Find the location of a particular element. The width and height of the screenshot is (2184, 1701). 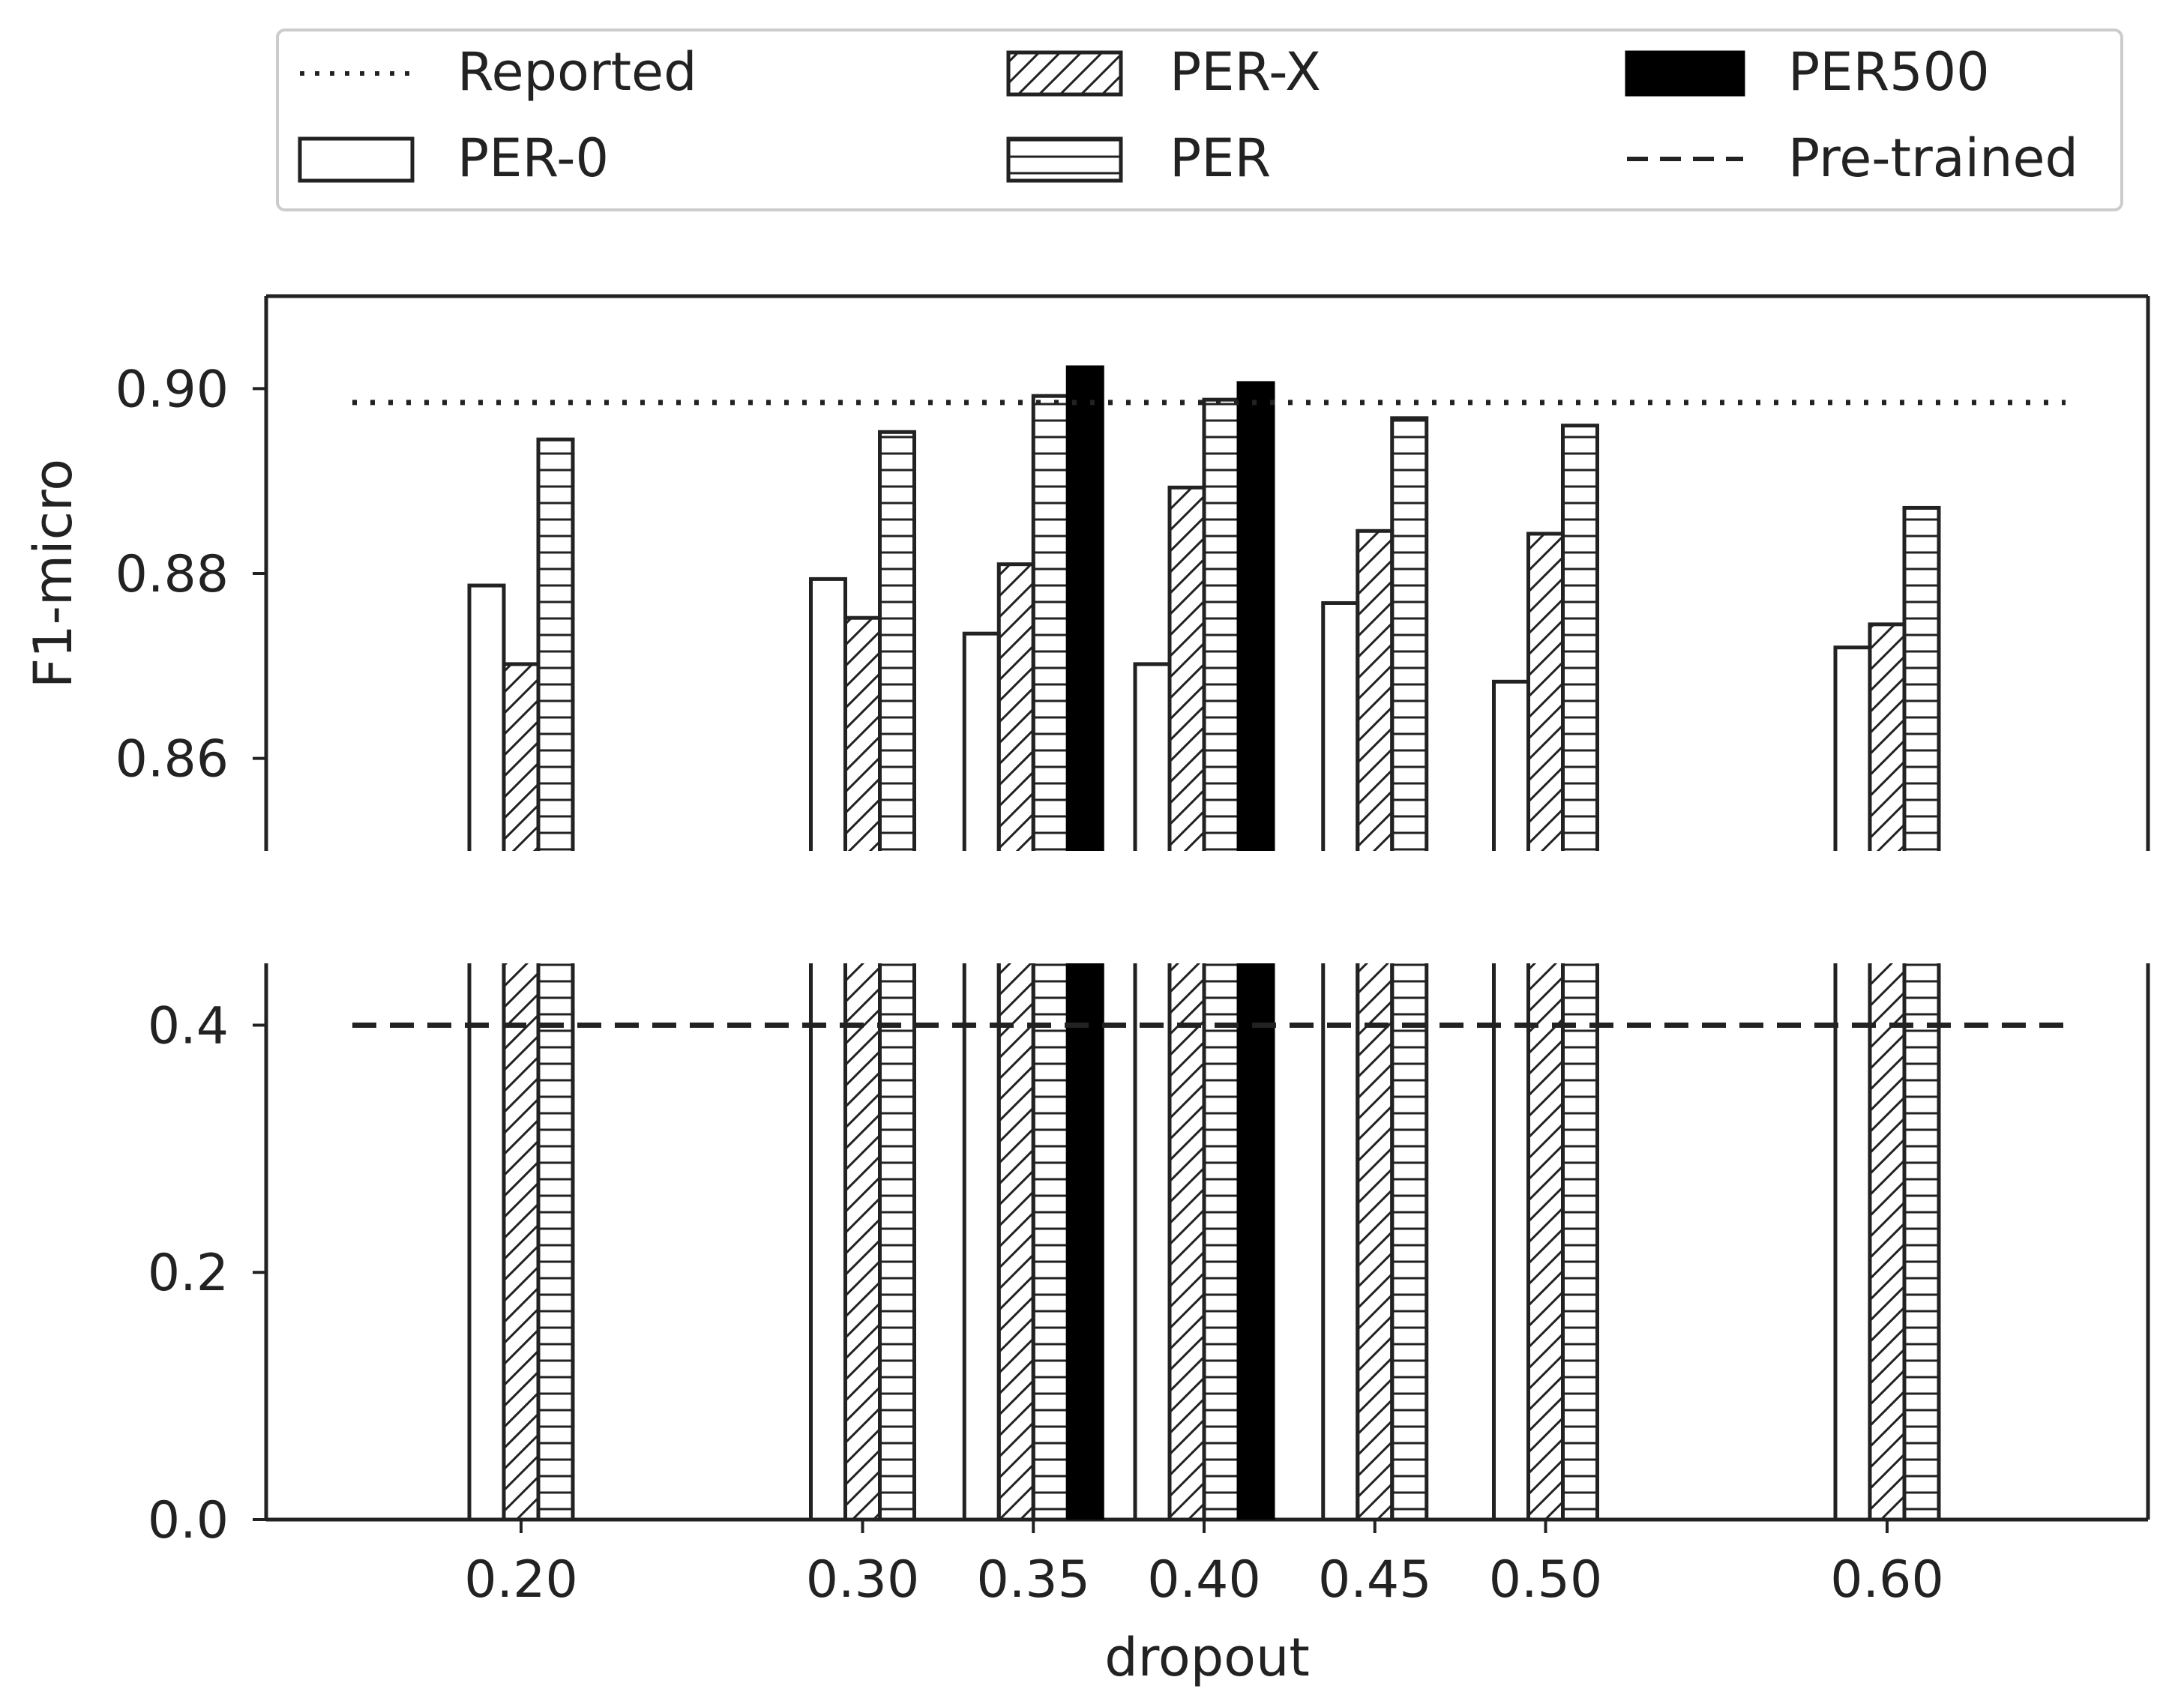

bar-per-0.20-lower is located at coordinates (555, 1241).